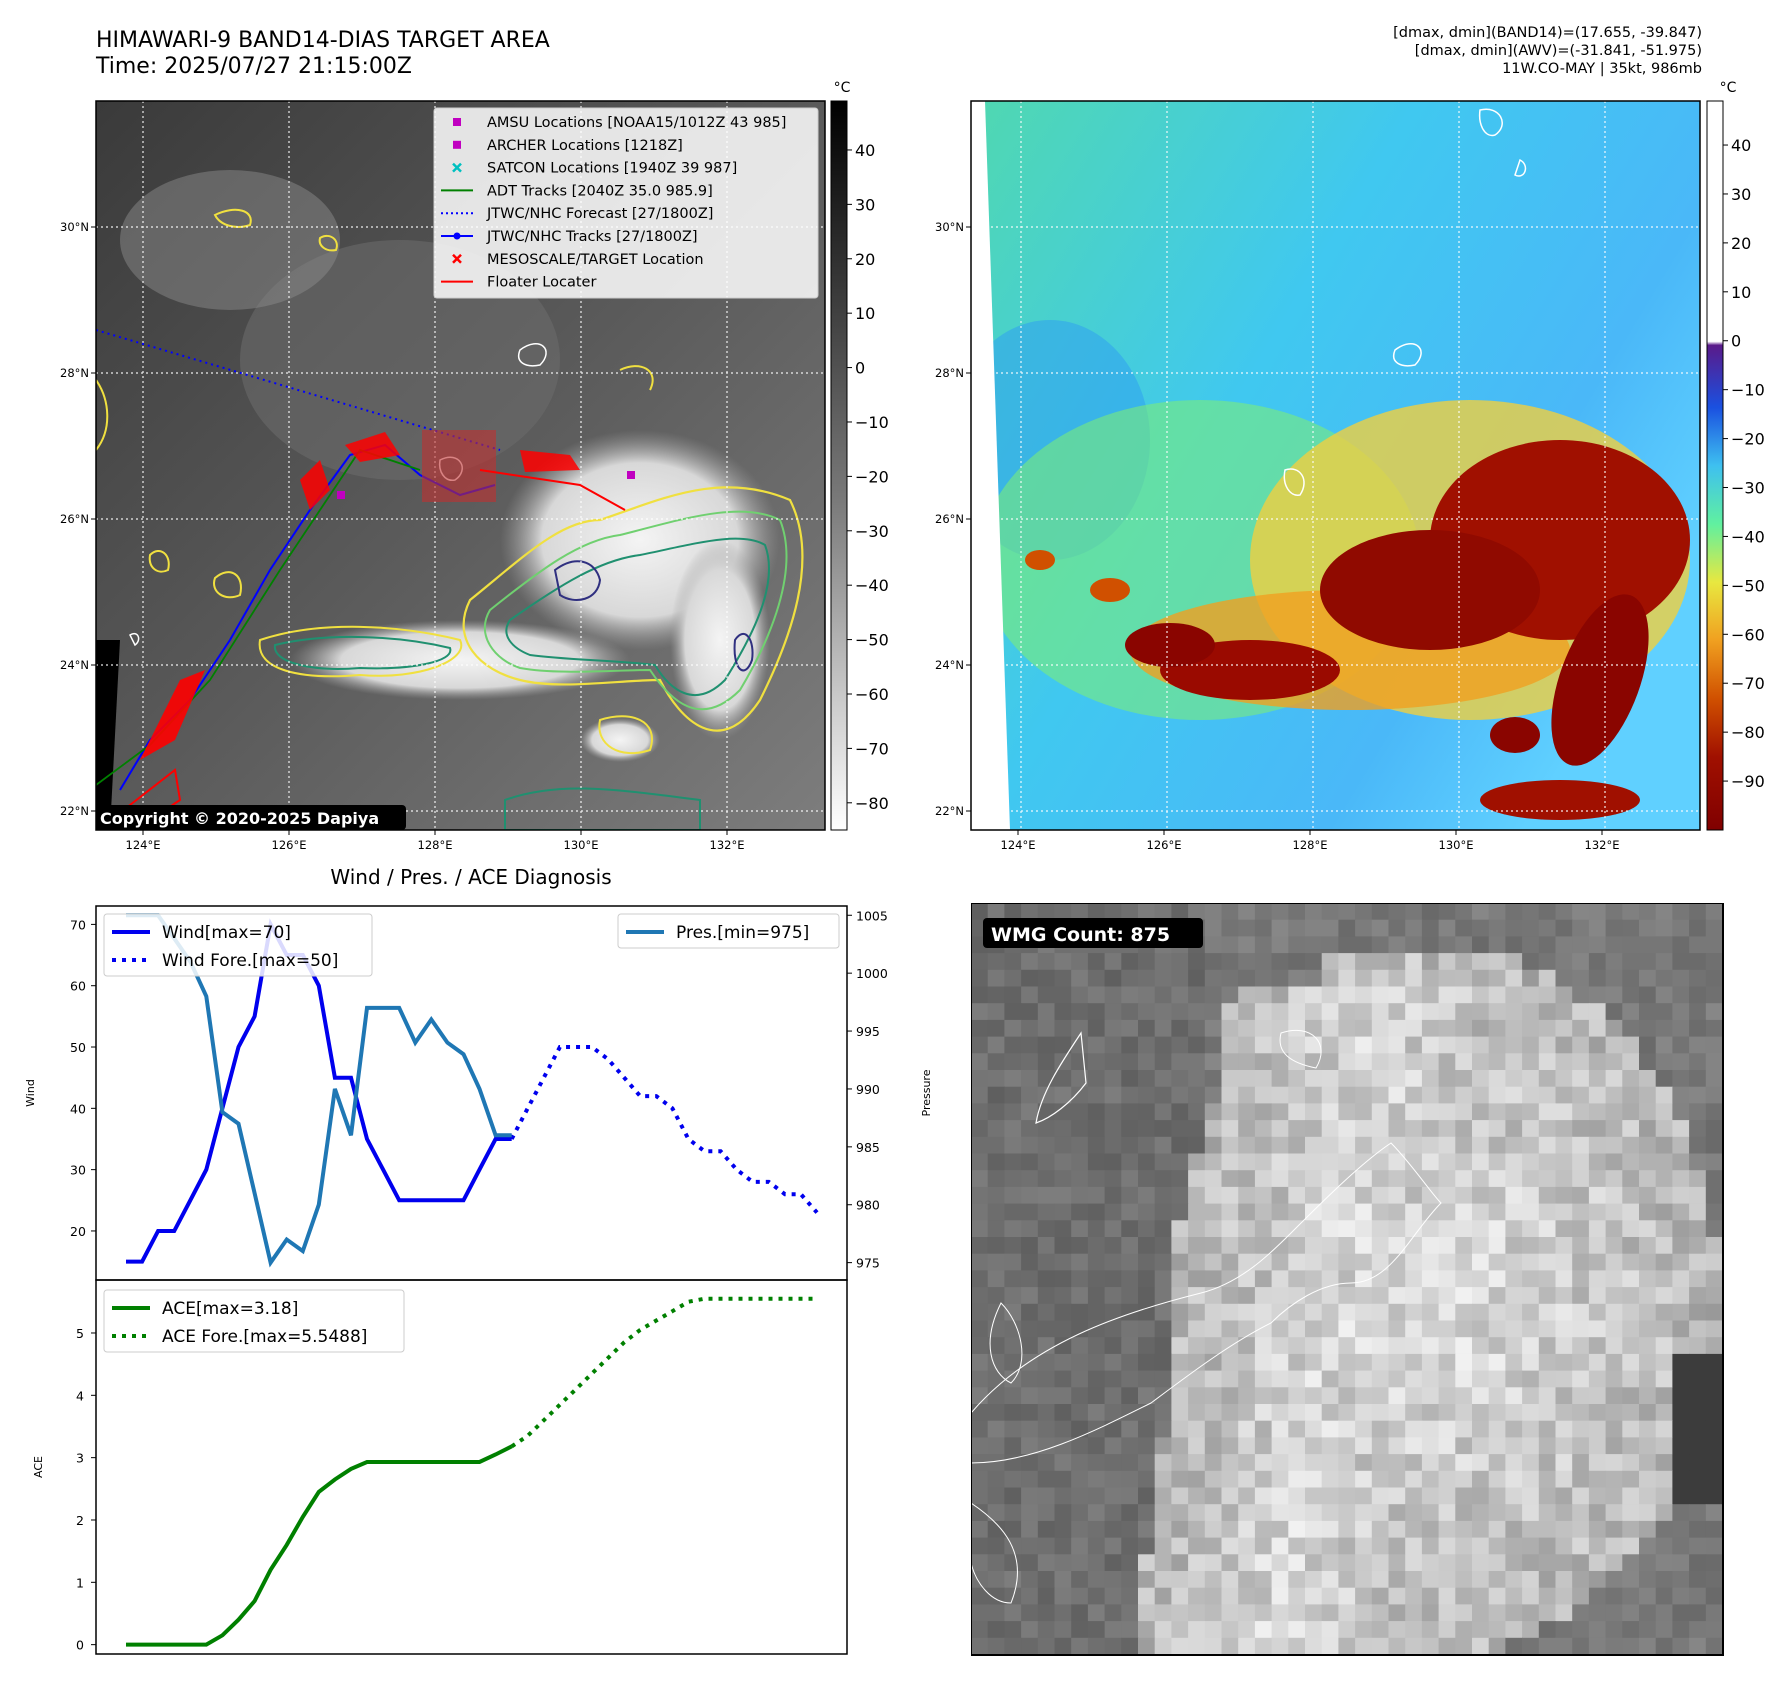 This screenshot has width=1788, height=1690. What do you see at coordinates (595, 260) in the screenshot?
I see `legend-label: MESOSCALE/TARGET Location` at bounding box center [595, 260].